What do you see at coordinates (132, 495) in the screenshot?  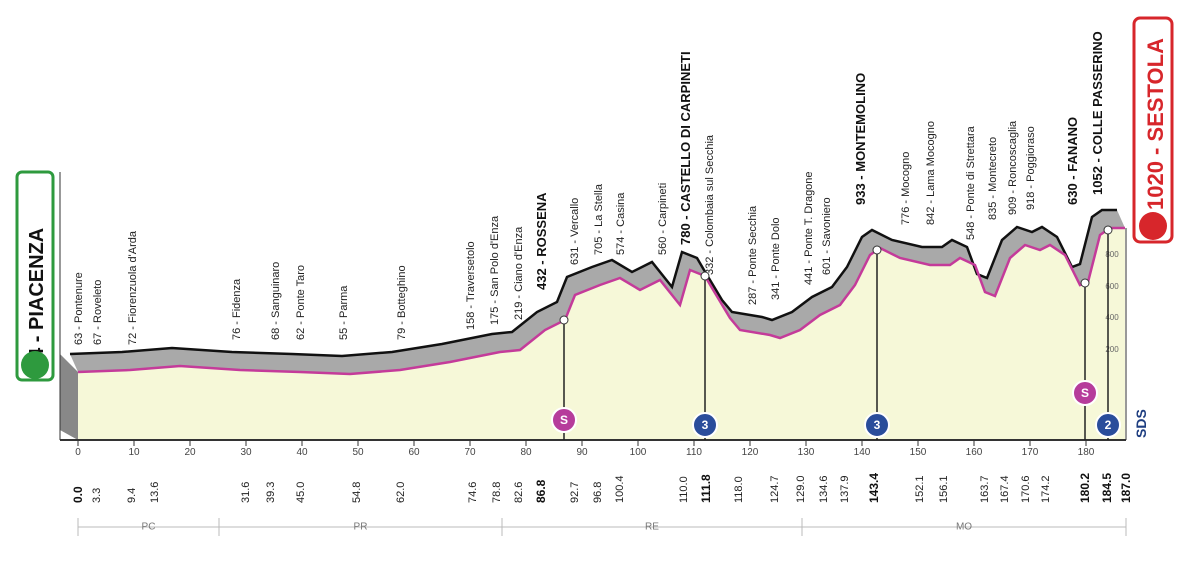 I see `distance-label: 9.4` at bounding box center [132, 495].